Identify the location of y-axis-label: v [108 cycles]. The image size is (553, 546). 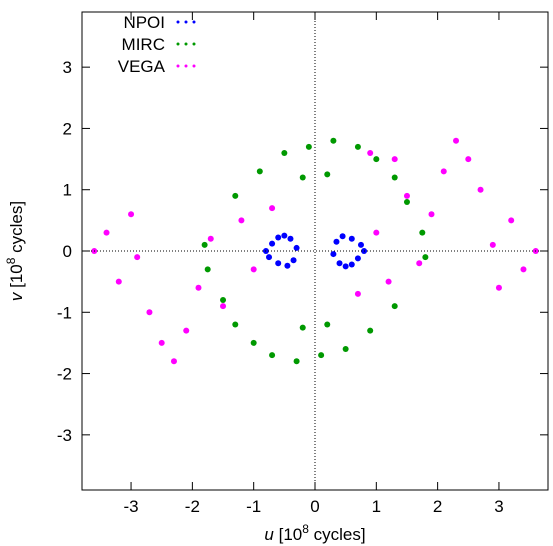
(15, 251).